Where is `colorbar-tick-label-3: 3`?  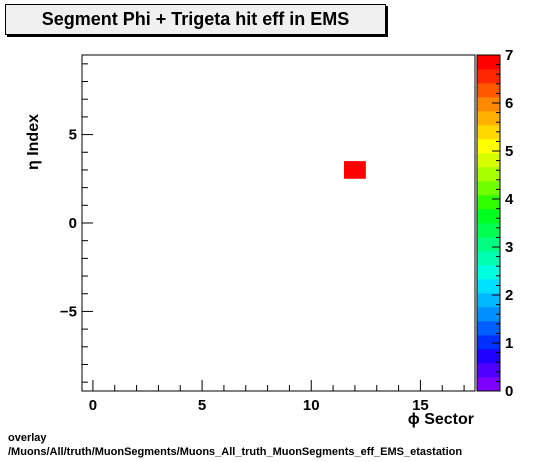
colorbar-tick-label-3: 3 is located at coordinates (509, 247).